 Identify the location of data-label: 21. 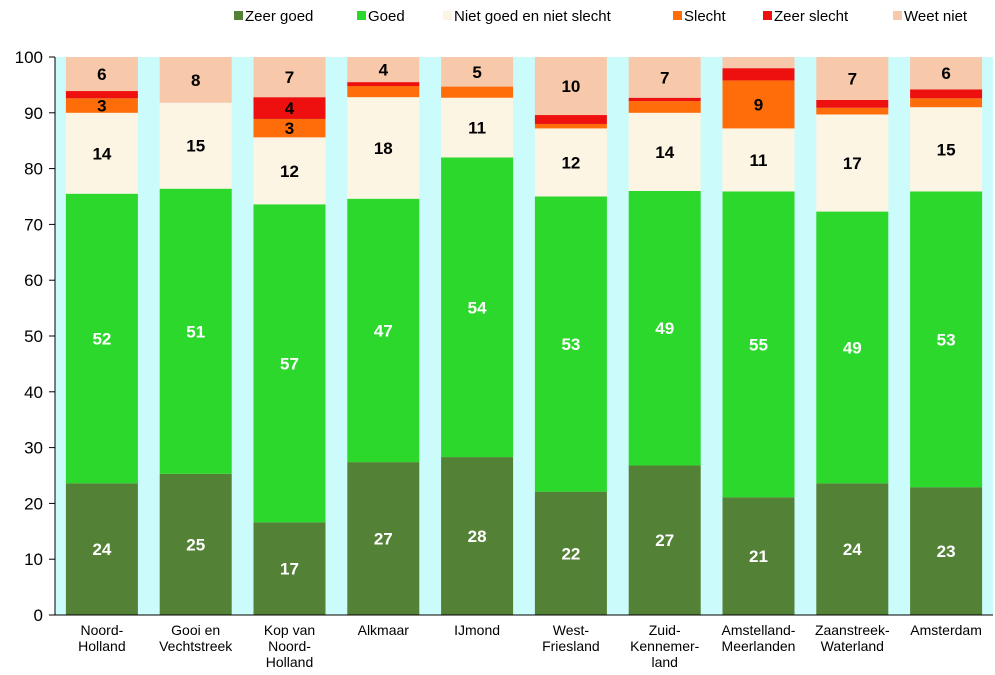
(758, 556).